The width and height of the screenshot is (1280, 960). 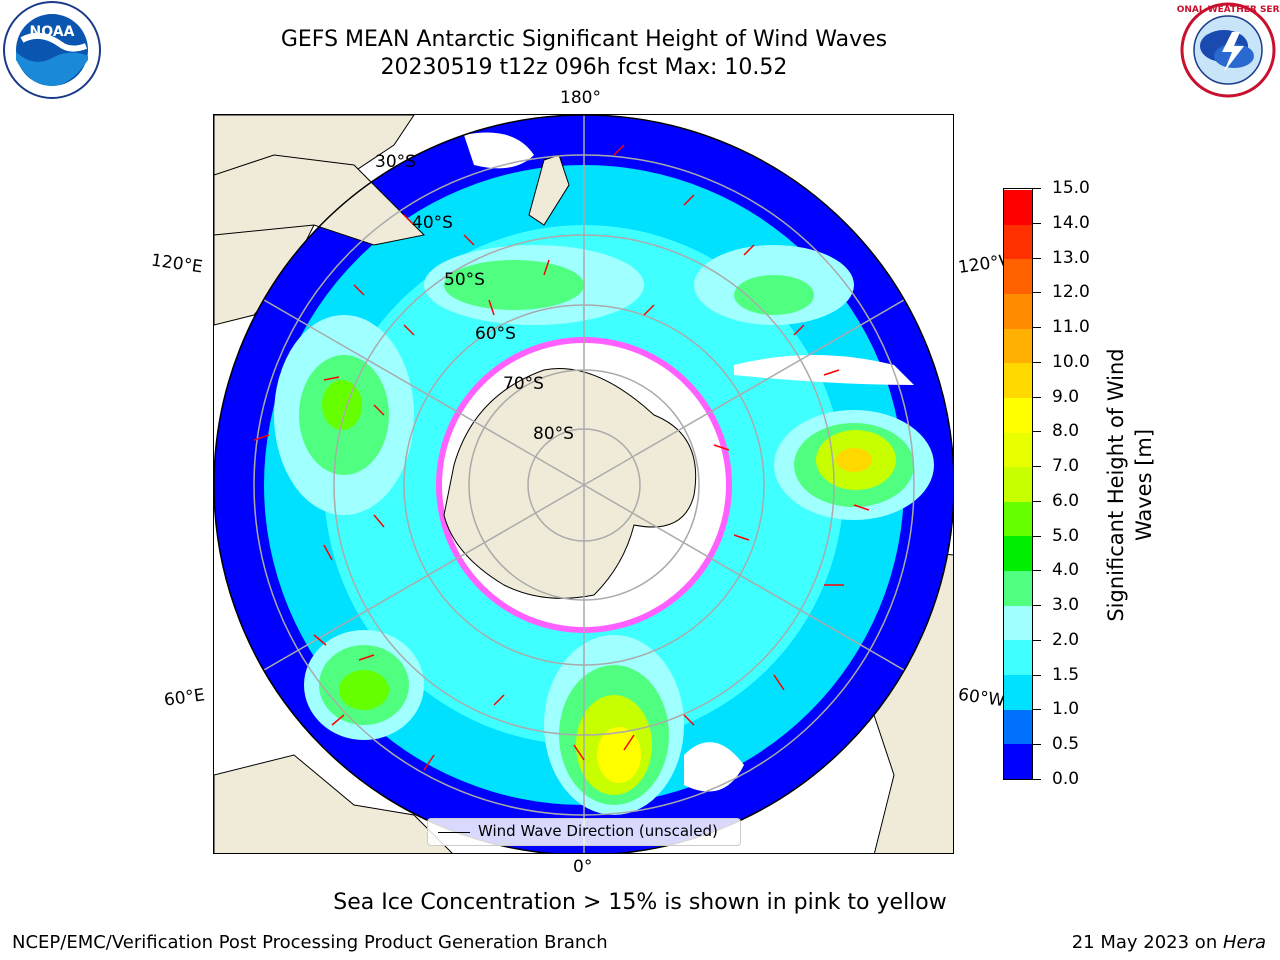 What do you see at coordinates (1066, 639) in the screenshot?
I see `colorbar-tick-label: 2.0` at bounding box center [1066, 639].